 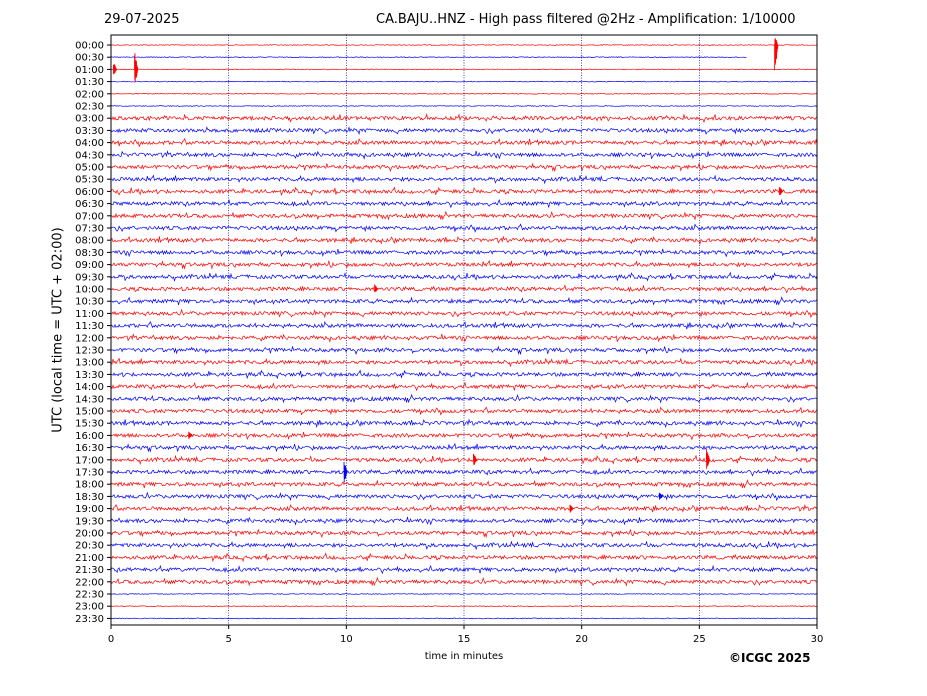 What do you see at coordinates (89, 229) in the screenshot?
I see `y-tick-label-0730: 07:30` at bounding box center [89, 229].